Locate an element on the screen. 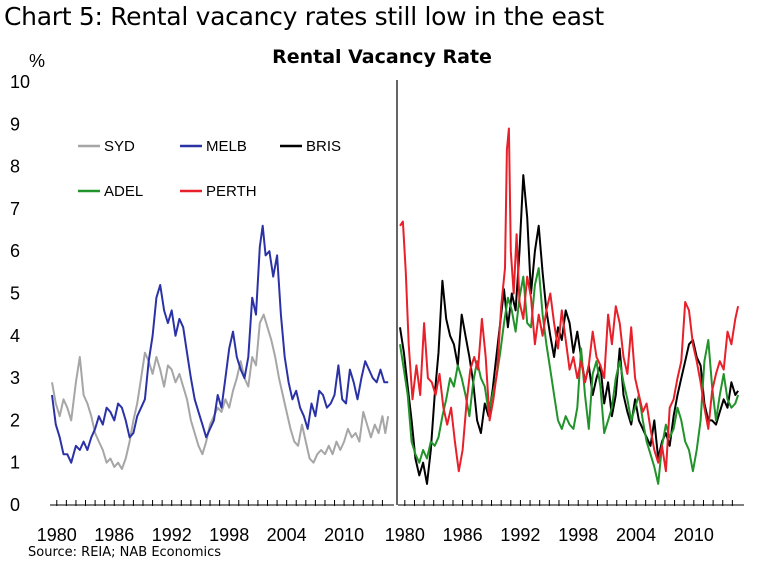 The width and height of the screenshot is (764, 568). source-note: Source: REIA; NAB Economics is located at coordinates (125, 552).